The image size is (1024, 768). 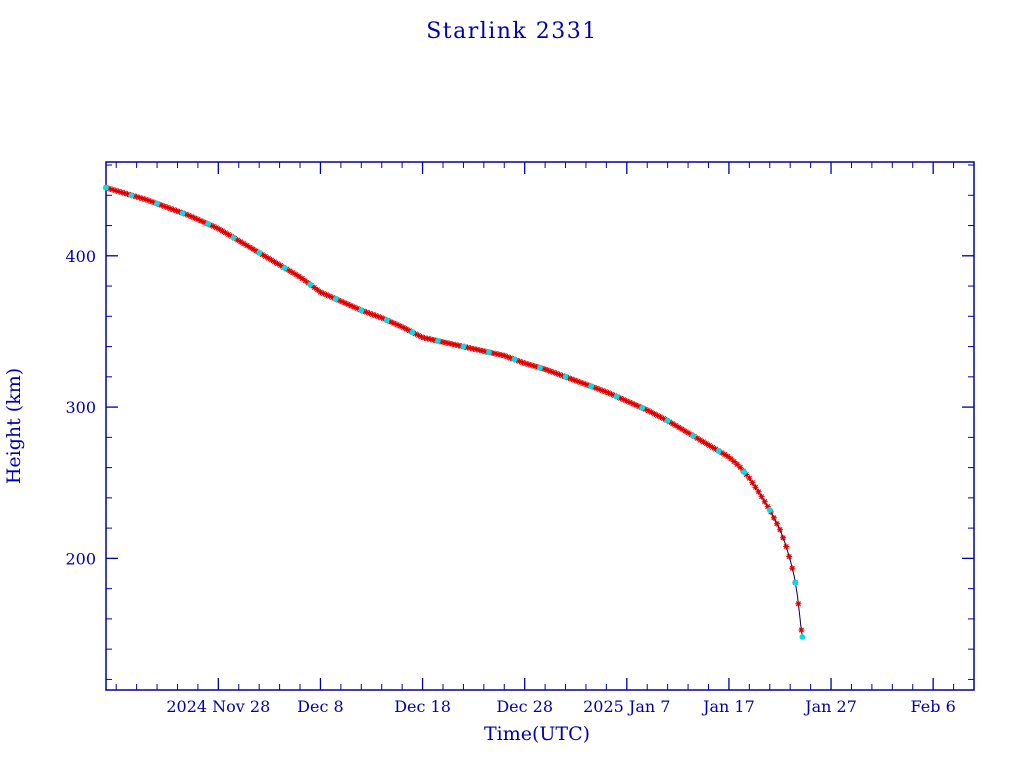 What do you see at coordinates (80, 558) in the screenshot?
I see `y-tick-label: 200` at bounding box center [80, 558].